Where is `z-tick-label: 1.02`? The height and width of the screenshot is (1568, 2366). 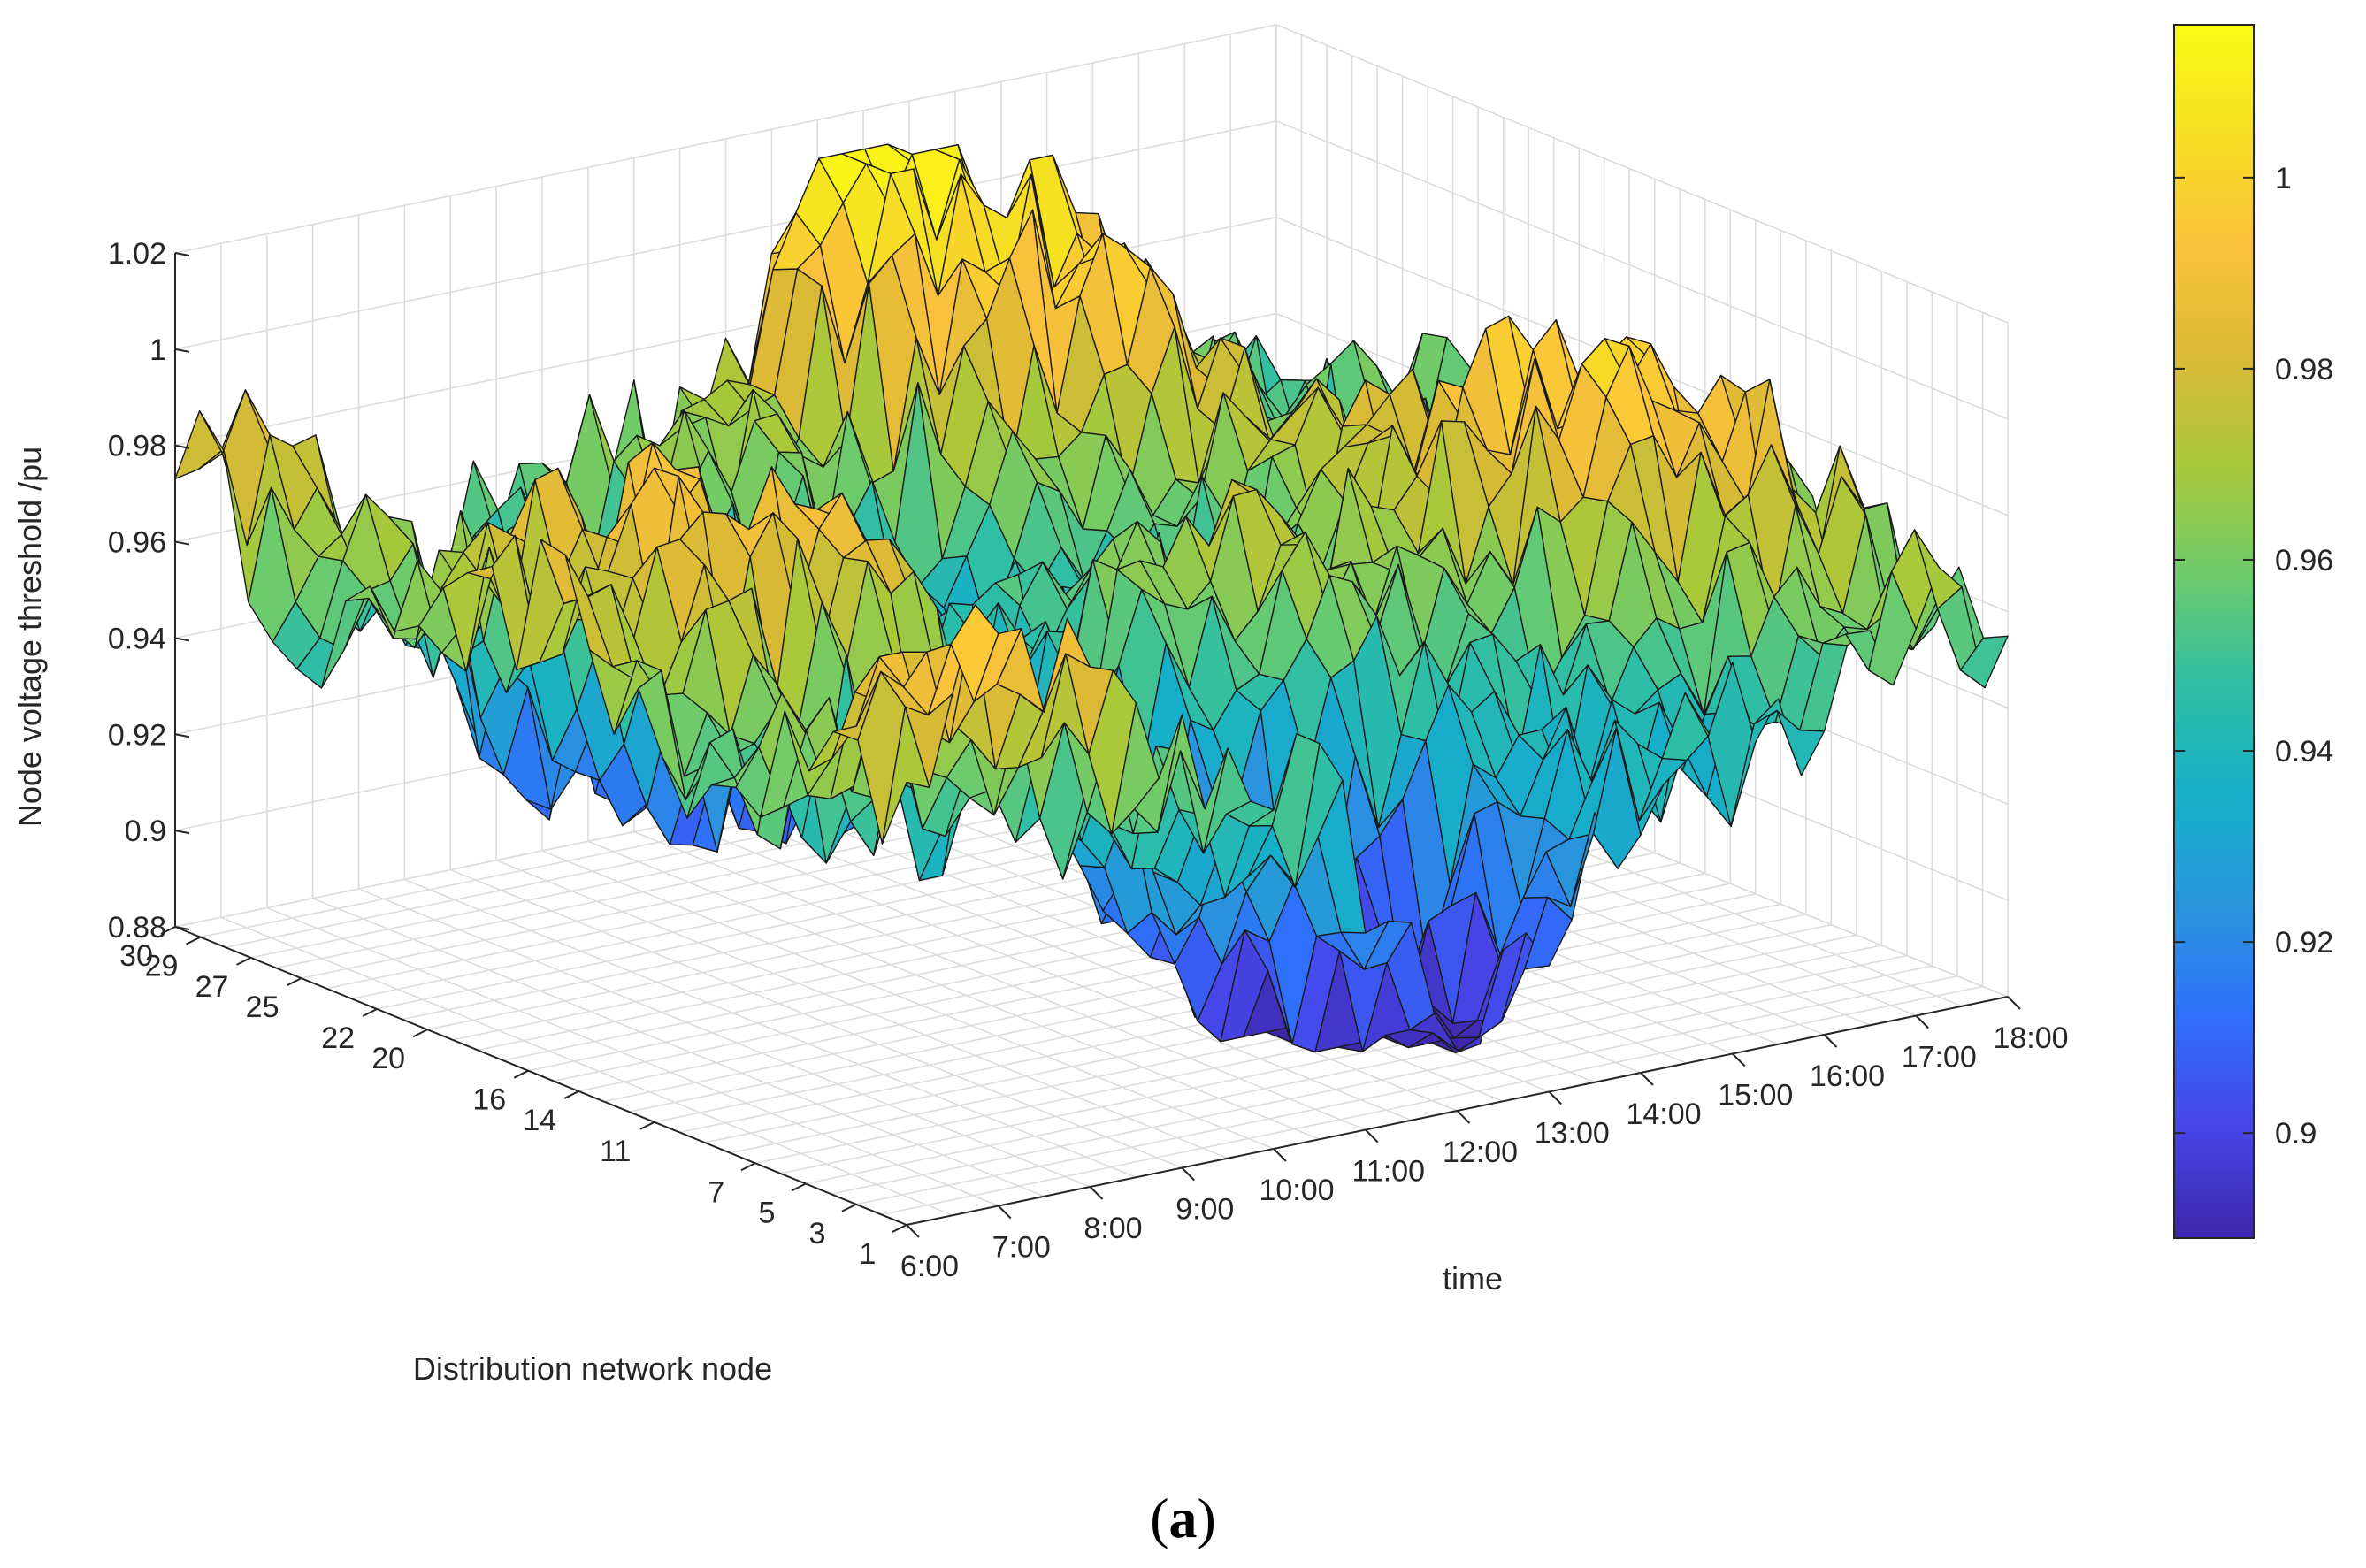 z-tick-label: 1.02 is located at coordinates (137, 254).